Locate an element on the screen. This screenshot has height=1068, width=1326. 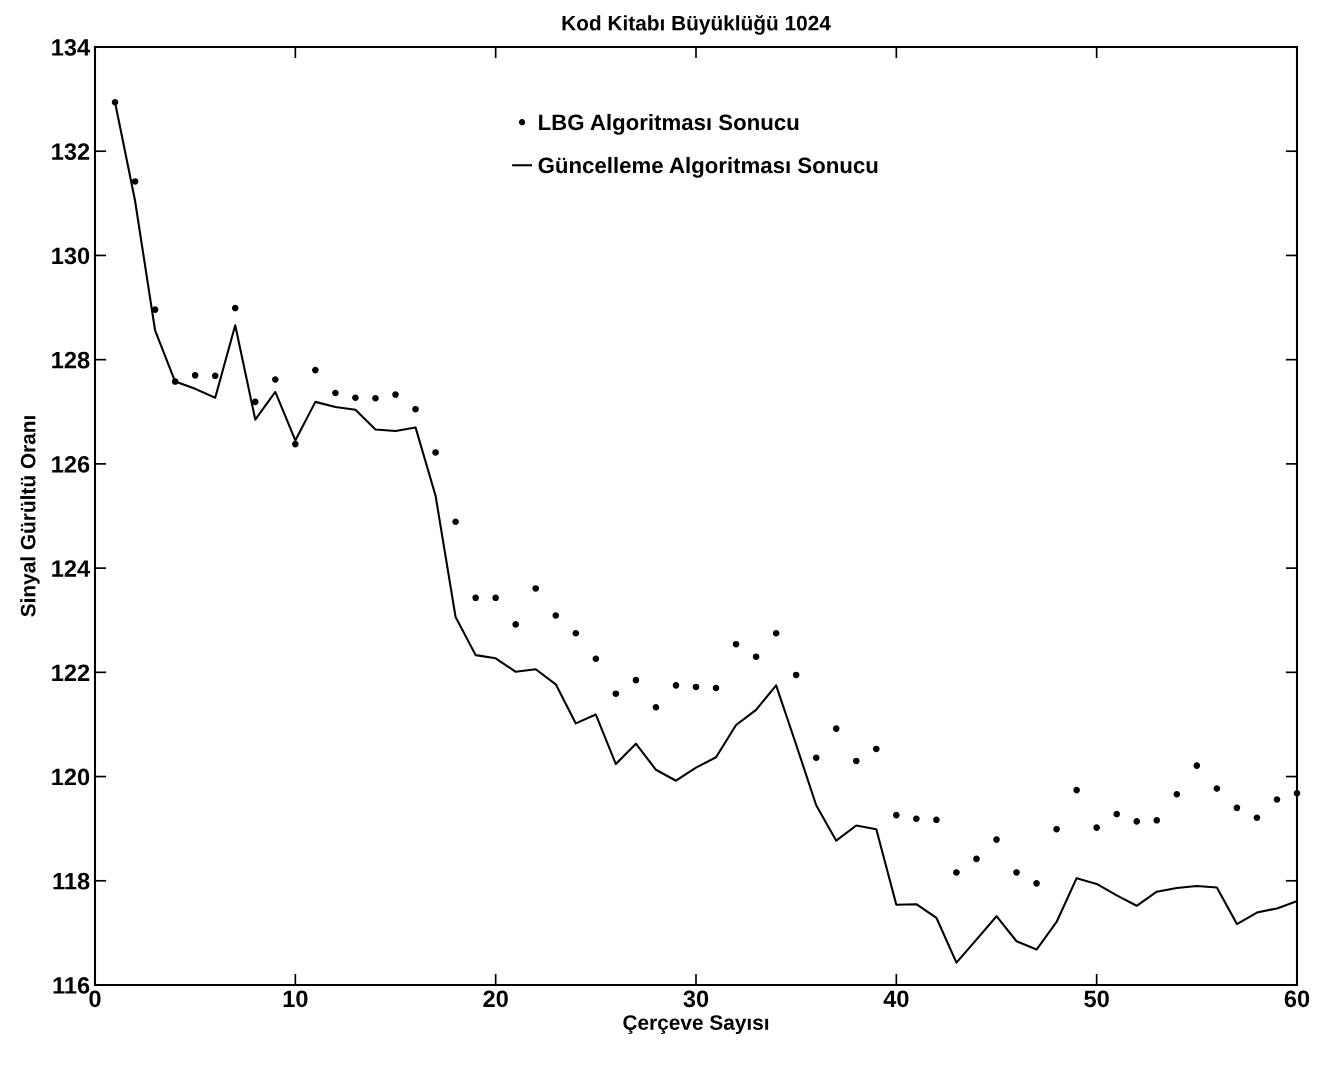
x-tick-label: 0 is located at coordinates (95, 999).